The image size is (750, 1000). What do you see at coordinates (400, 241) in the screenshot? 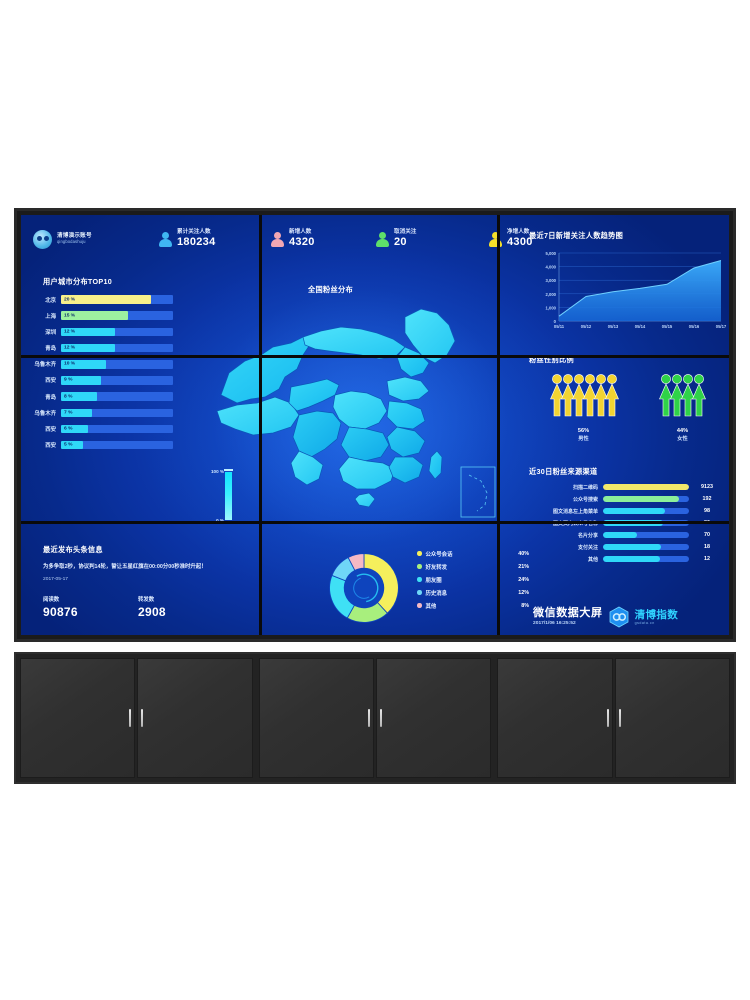
I see `stat-value: 20` at bounding box center [400, 241].